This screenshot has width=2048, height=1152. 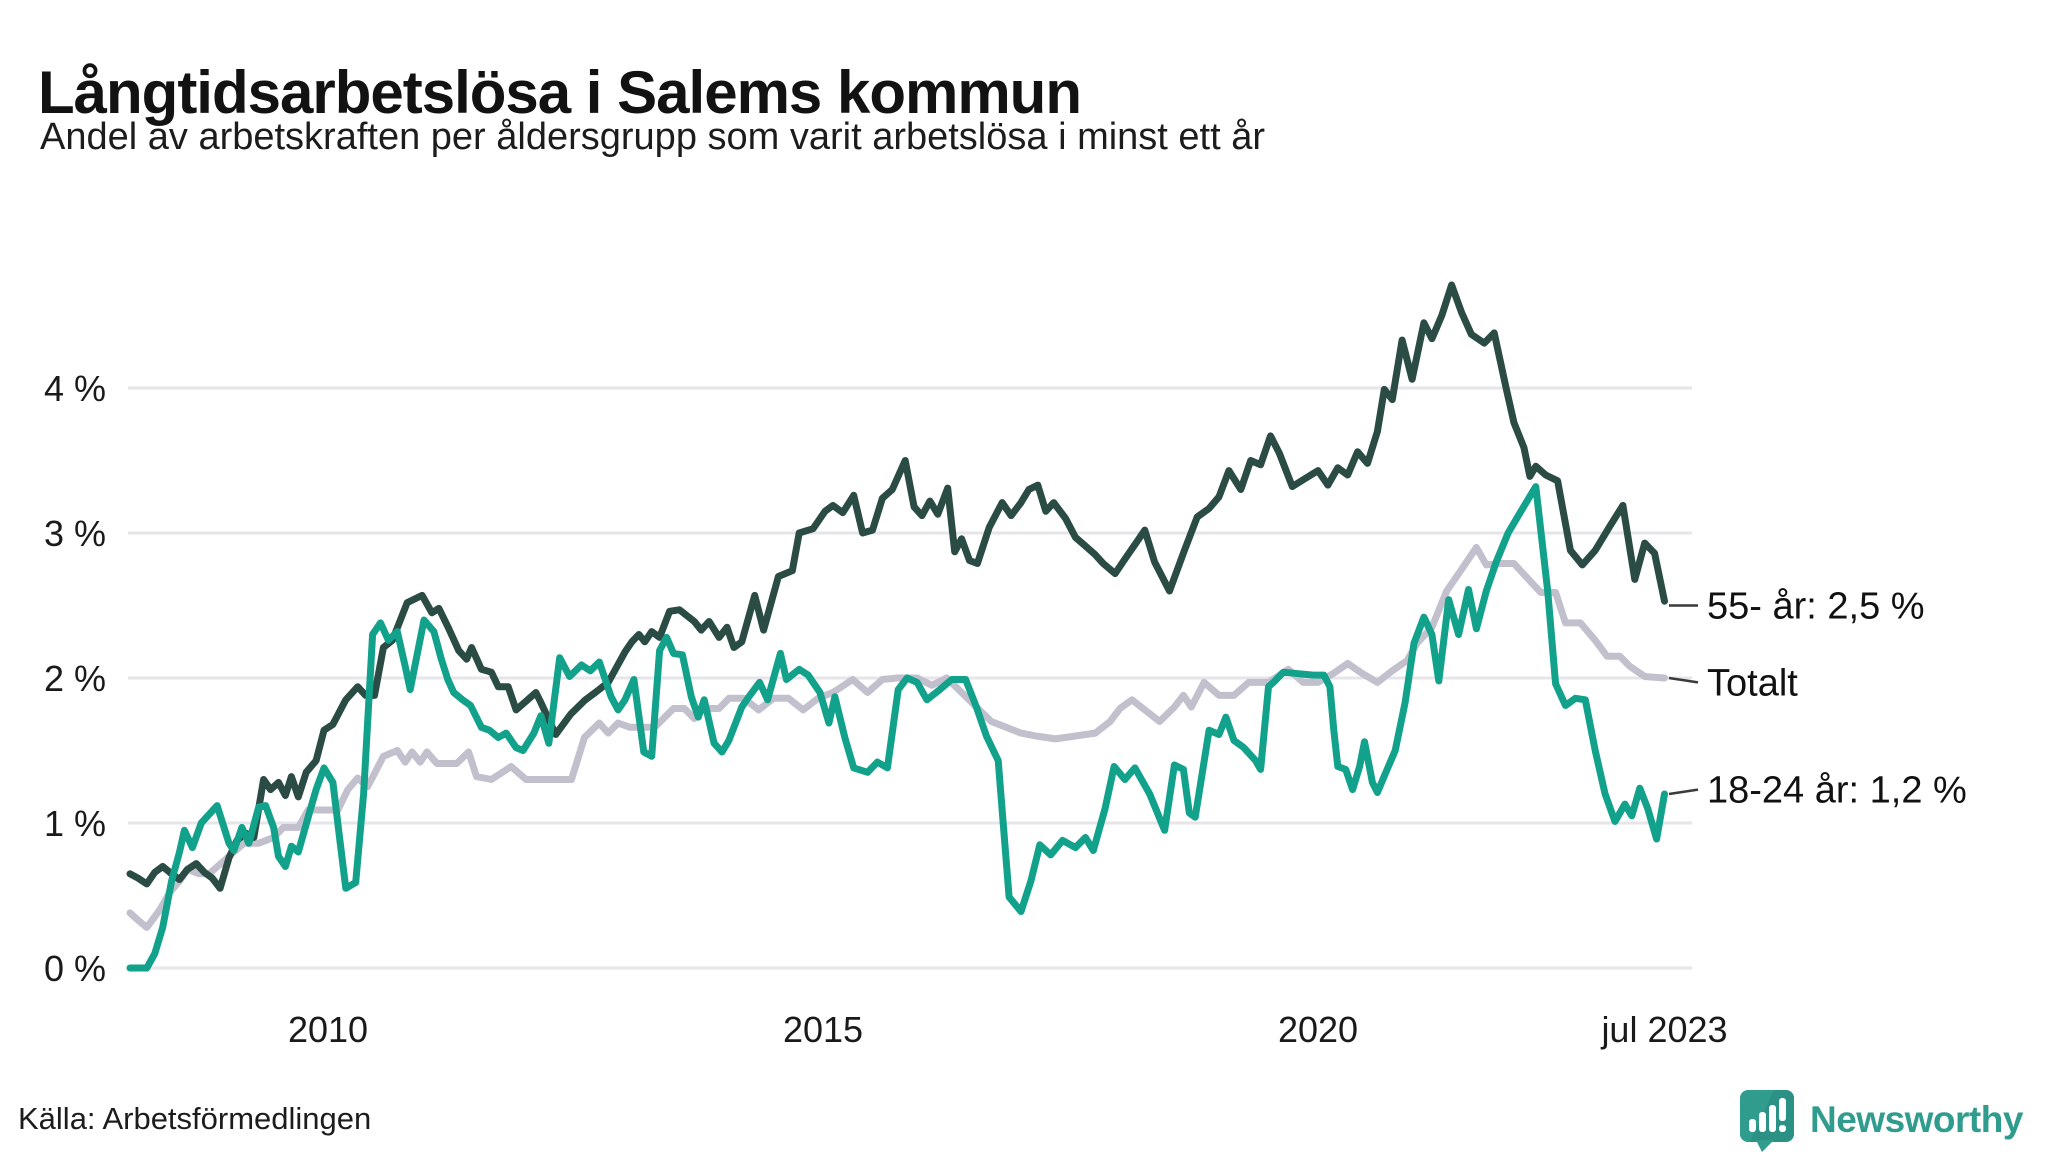 I want to click on y-tick-label: 3 %, so click(x=75, y=533).